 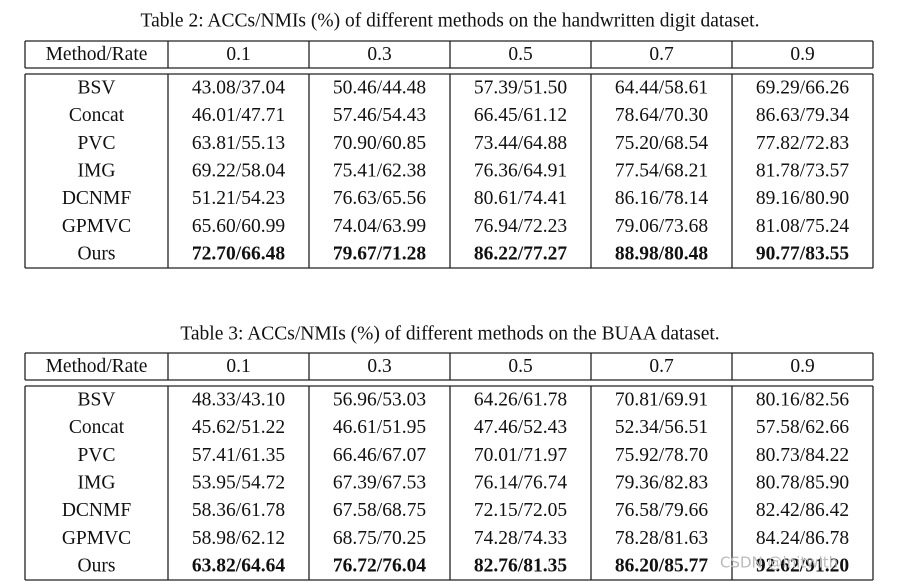 What do you see at coordinates (661, 455) in the screenshot?
I see `cell: 75.92/78.70` at bounding box center [661, 455].